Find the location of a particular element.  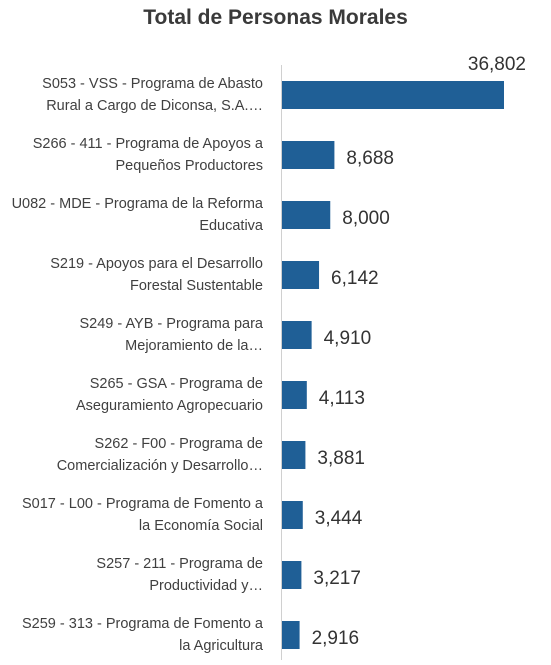

chart-title: Total de Personas Morales is located at coordinates (275, 17).